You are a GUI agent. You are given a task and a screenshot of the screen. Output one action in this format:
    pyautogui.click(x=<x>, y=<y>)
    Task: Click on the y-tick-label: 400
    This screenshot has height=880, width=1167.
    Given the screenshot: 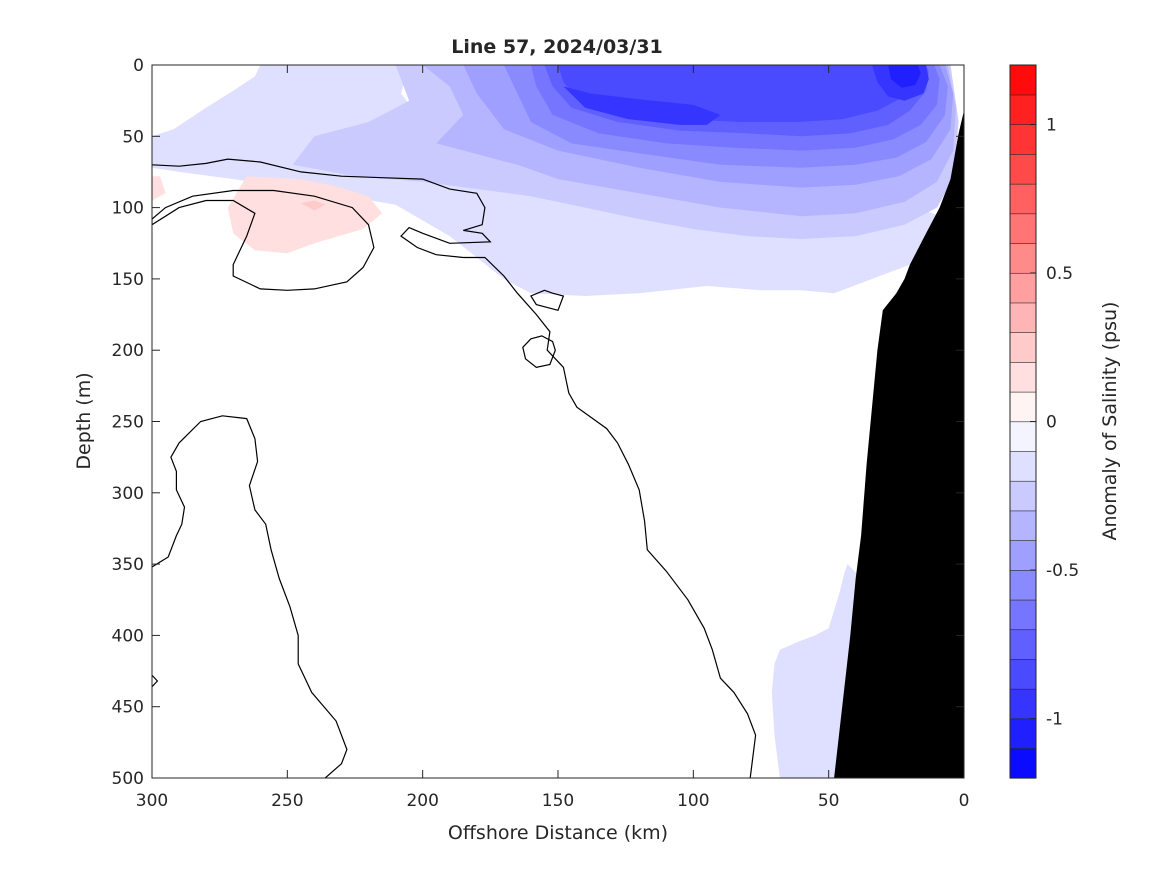 What is the action you would take?
    pyautogui.click(x=128, y=636)
    